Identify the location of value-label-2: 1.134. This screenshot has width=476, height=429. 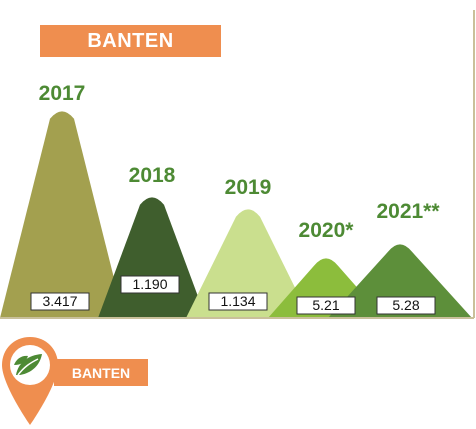
(238, 301).